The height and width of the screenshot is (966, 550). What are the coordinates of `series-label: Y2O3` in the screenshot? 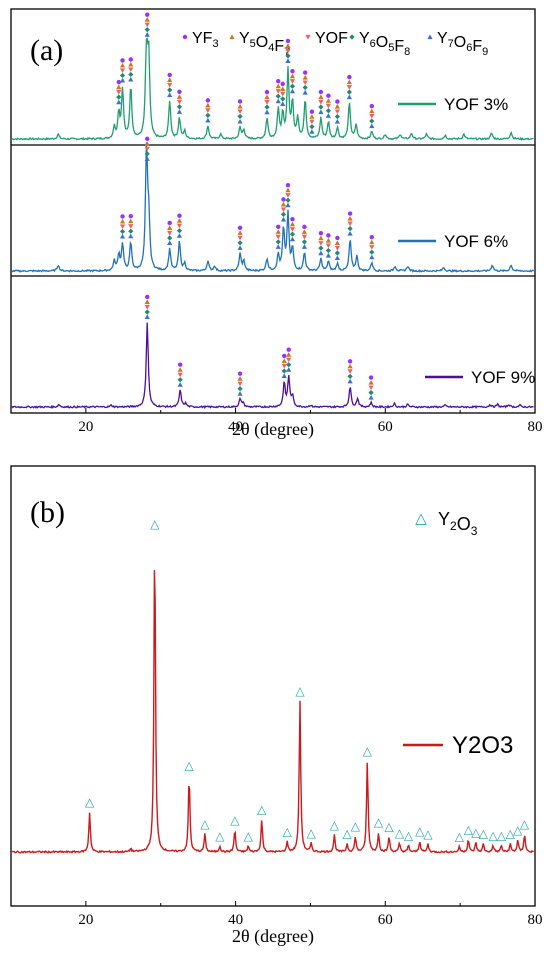 It's located at (482, 745).